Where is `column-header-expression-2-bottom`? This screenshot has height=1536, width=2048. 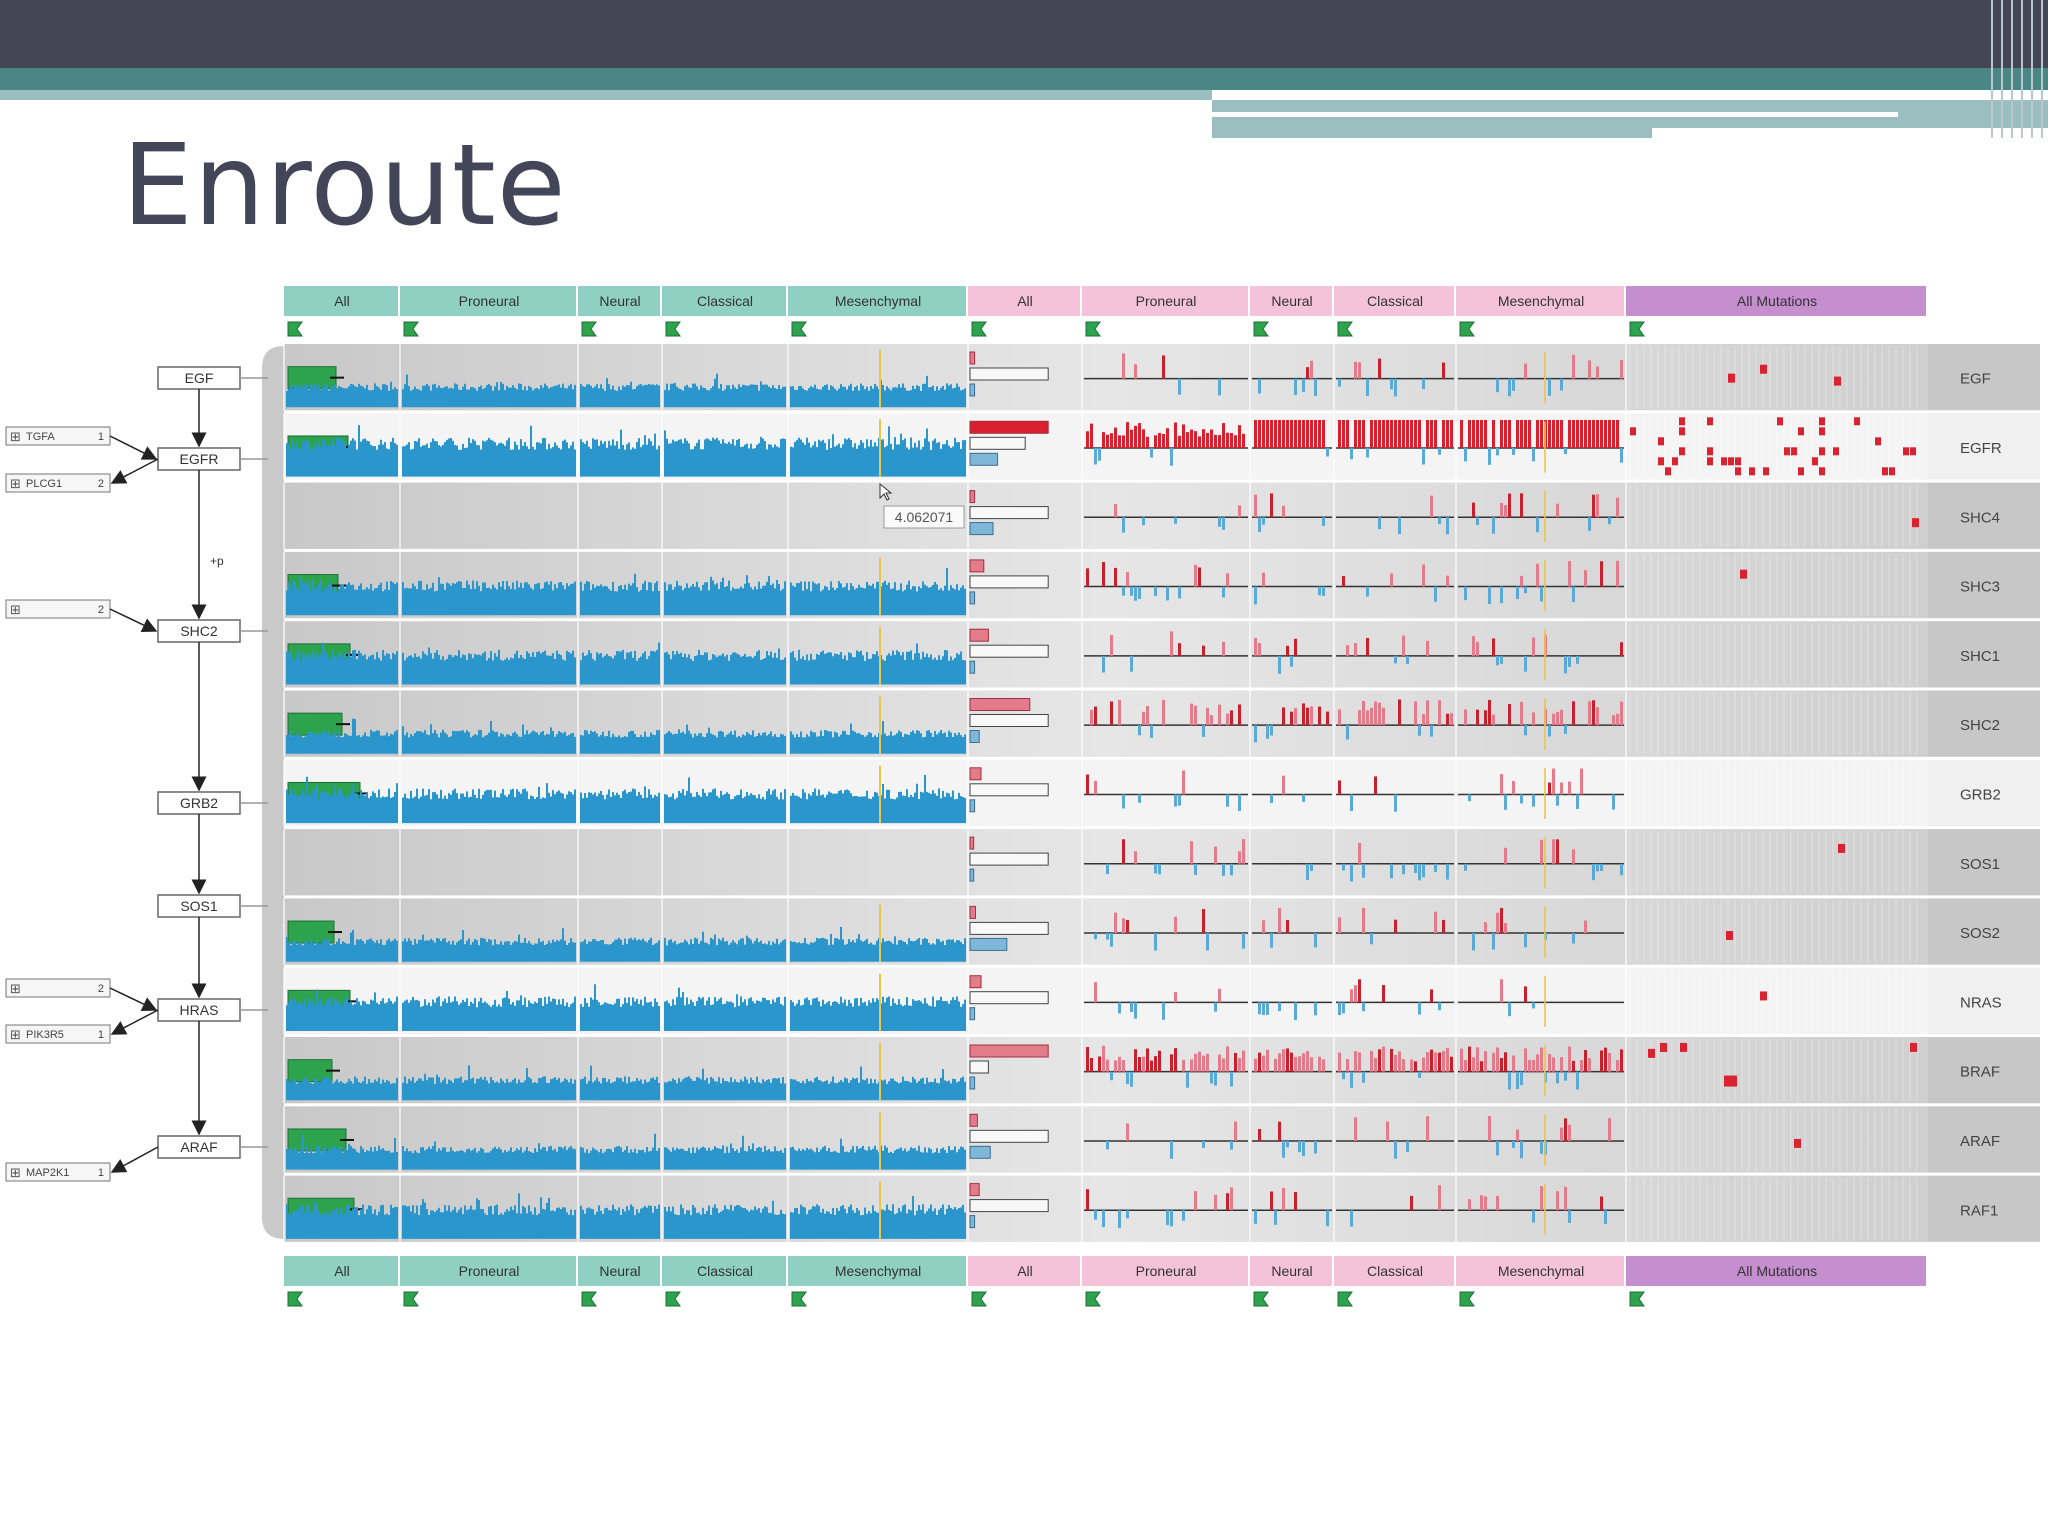 column-header-expression-2-bottom is located at coordinates (619, 1271).